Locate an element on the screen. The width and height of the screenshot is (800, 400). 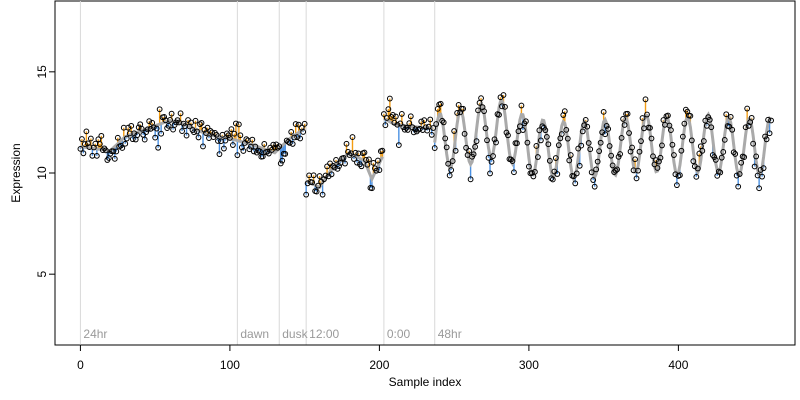
vertical-marker-label: dusk is located at coordinates (295, 334).